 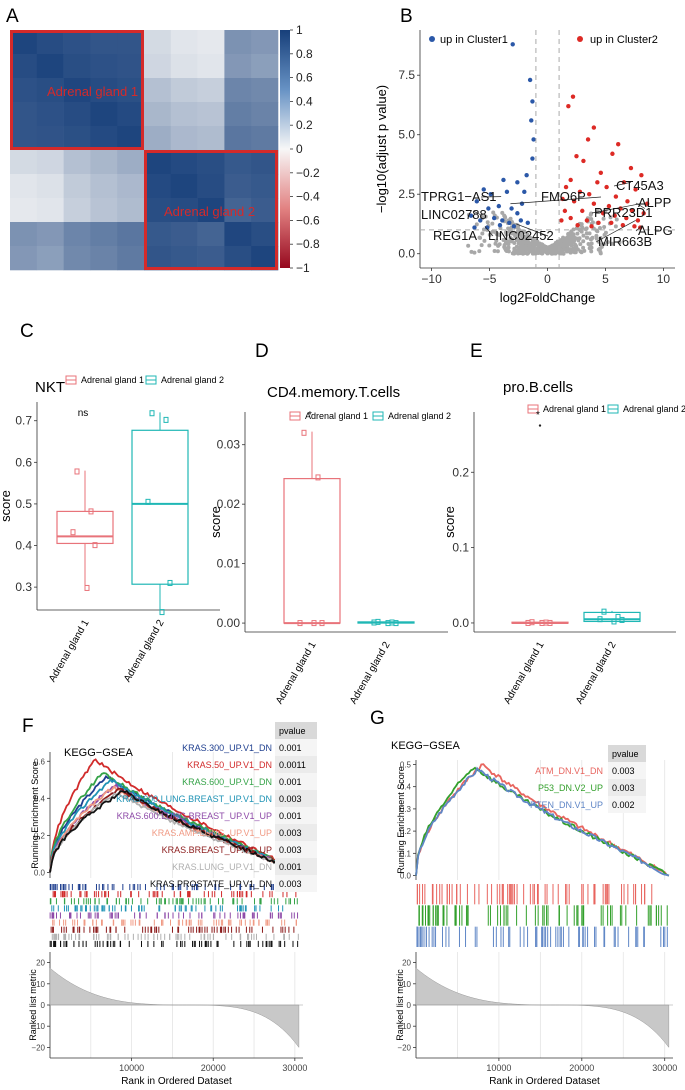 I want to click on y-tick-label: 0.00, so click(x=229, y=623).